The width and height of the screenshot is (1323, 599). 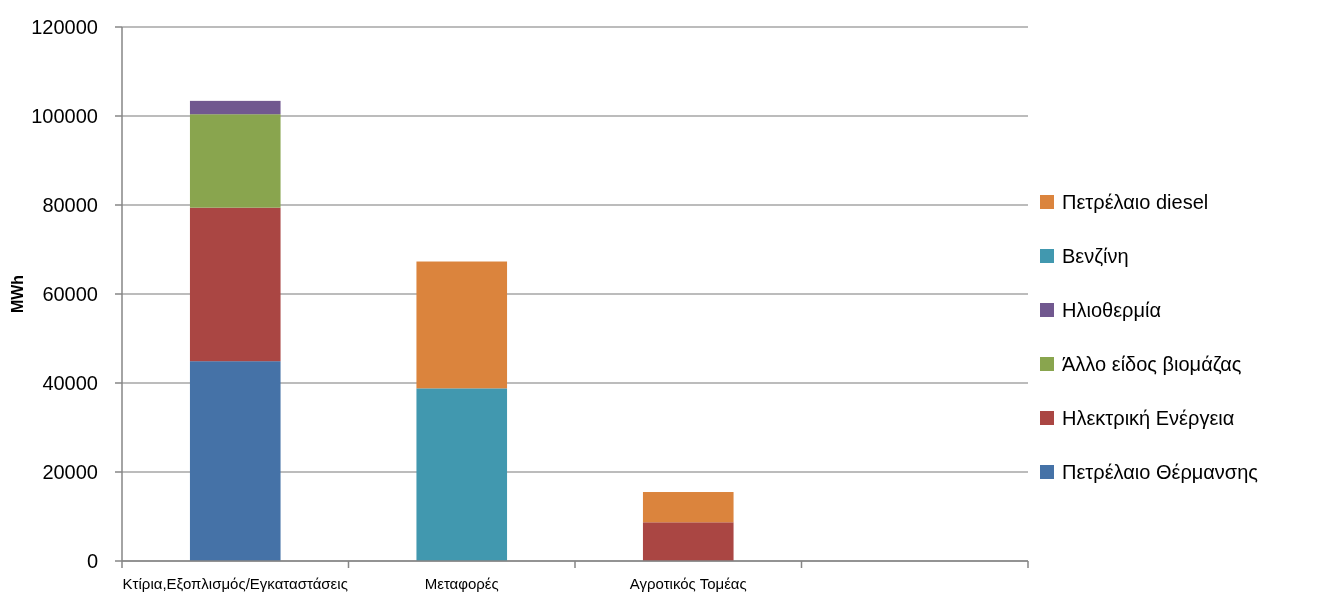 I want to click on x-tick-label: Αγροτικός Τομέας, so click(x=688, y=583).